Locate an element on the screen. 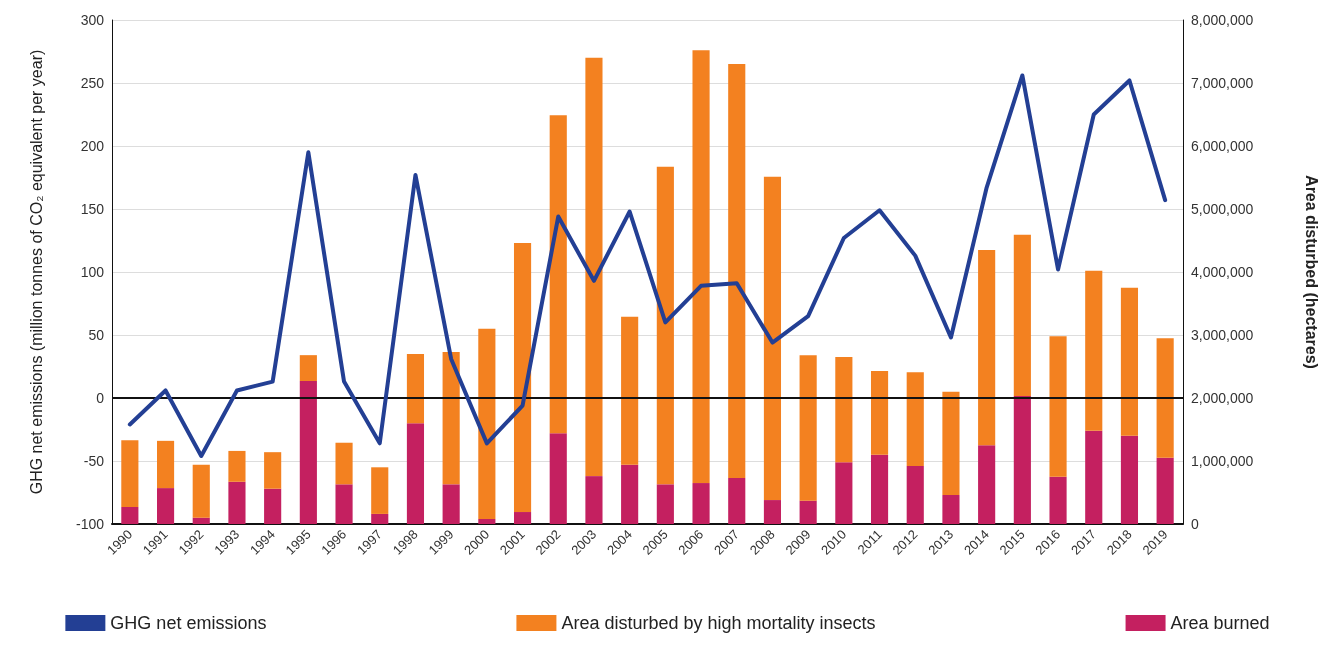 The width and height of the screenshot is (1335, 645). y-tick-label: -50 is located at coordinates (94, 461).